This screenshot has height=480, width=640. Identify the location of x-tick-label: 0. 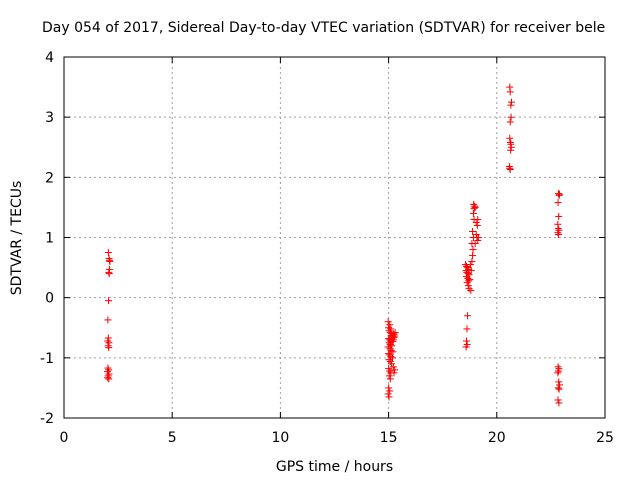
(64, 438).